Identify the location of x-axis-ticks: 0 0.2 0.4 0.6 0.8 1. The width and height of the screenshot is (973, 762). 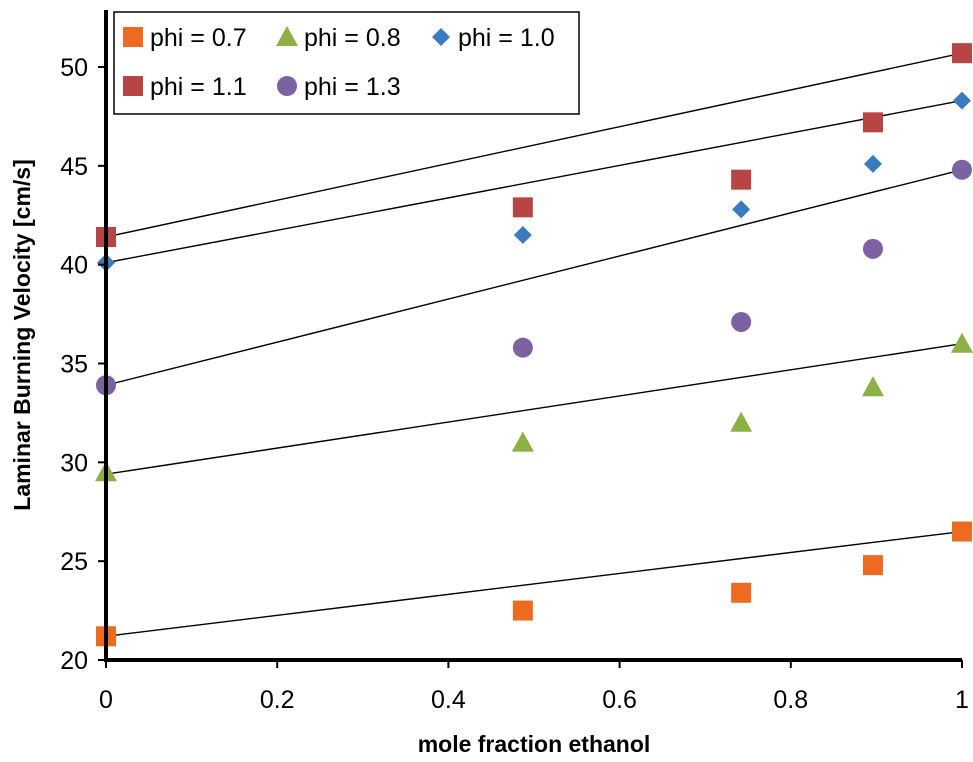
(534, 687).